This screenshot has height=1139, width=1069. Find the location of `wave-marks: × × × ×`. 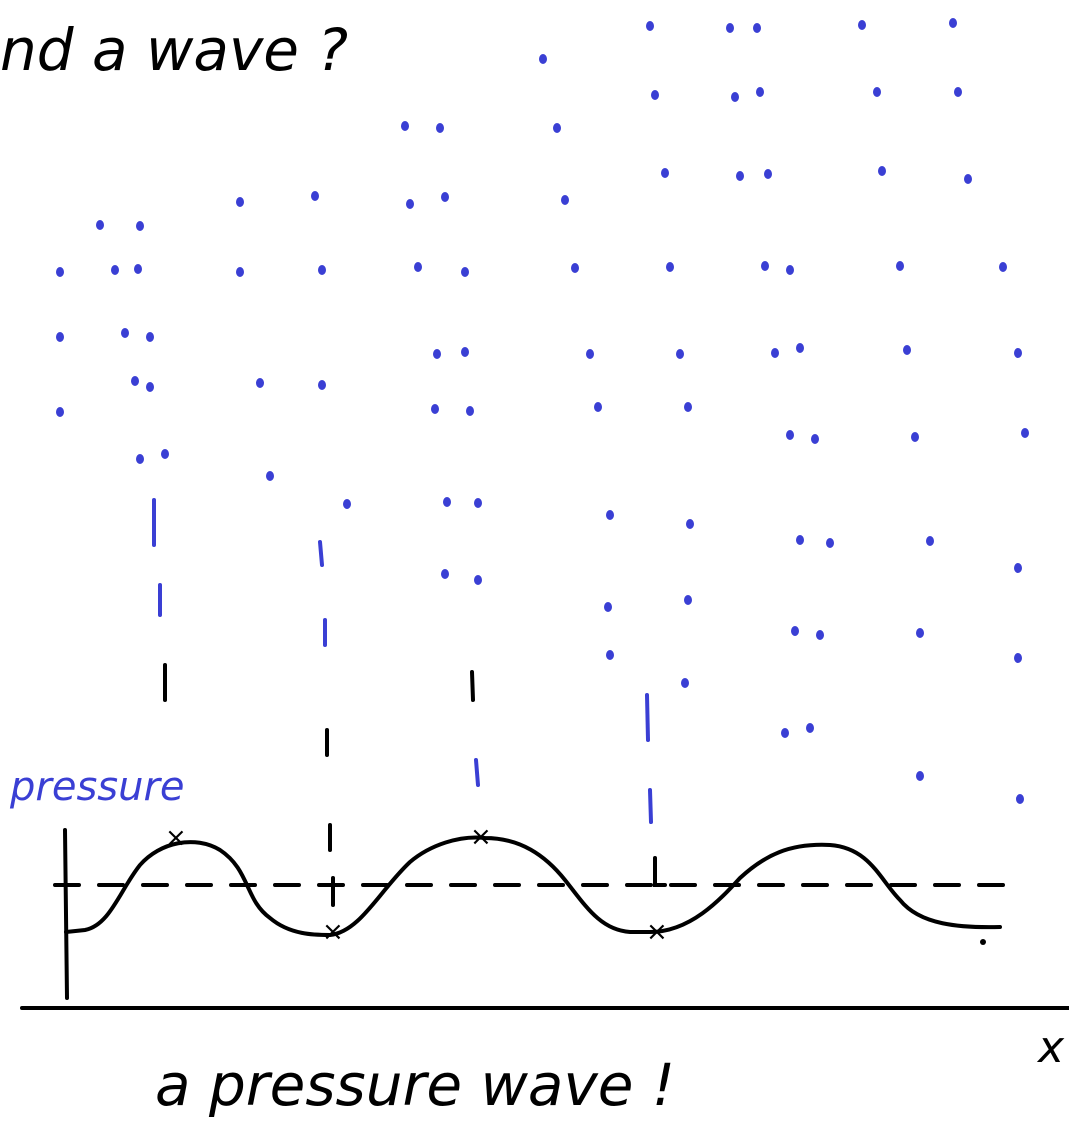

wave-marks: × × × × is located at coordinates (416, 884).